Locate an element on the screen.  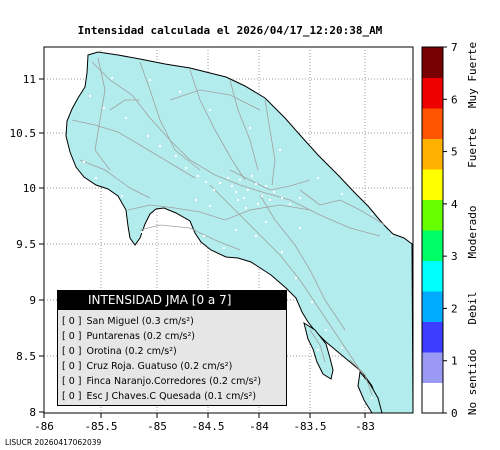
colorbar-intensity-labels: No sentido Debil Moderado Fuerte Muy Fuerte is located at coordinates (472, 228).